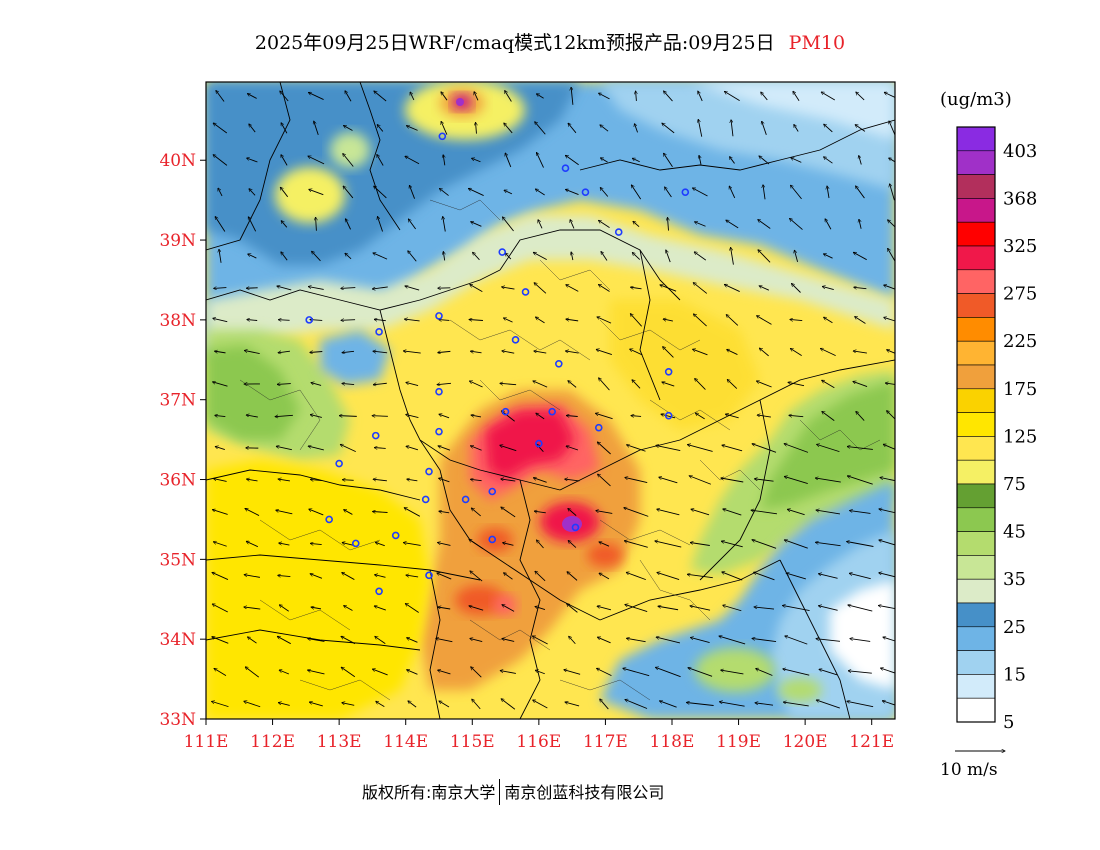 This screenshot has width=1100, height=850. What do you see at coordinates (550, 41) in the screenshot?
I see `map-title: 2025年09月25日WRF/cmaq模式12km预报产品:09月25日 PM10` at bounding box center [550, 41].